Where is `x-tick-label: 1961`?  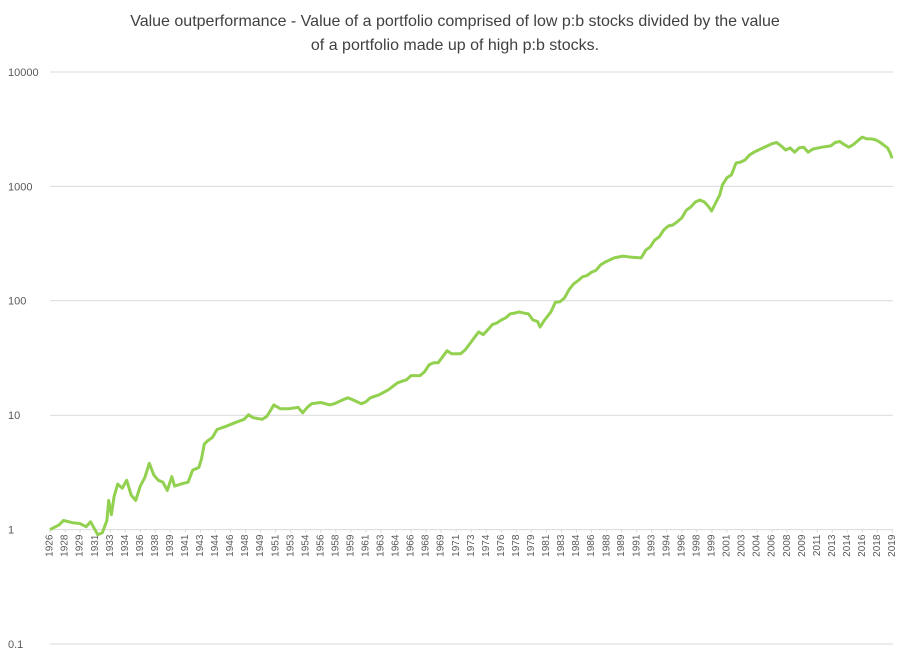
x-tick-label: 1961 is located at coordinates (366, 545).